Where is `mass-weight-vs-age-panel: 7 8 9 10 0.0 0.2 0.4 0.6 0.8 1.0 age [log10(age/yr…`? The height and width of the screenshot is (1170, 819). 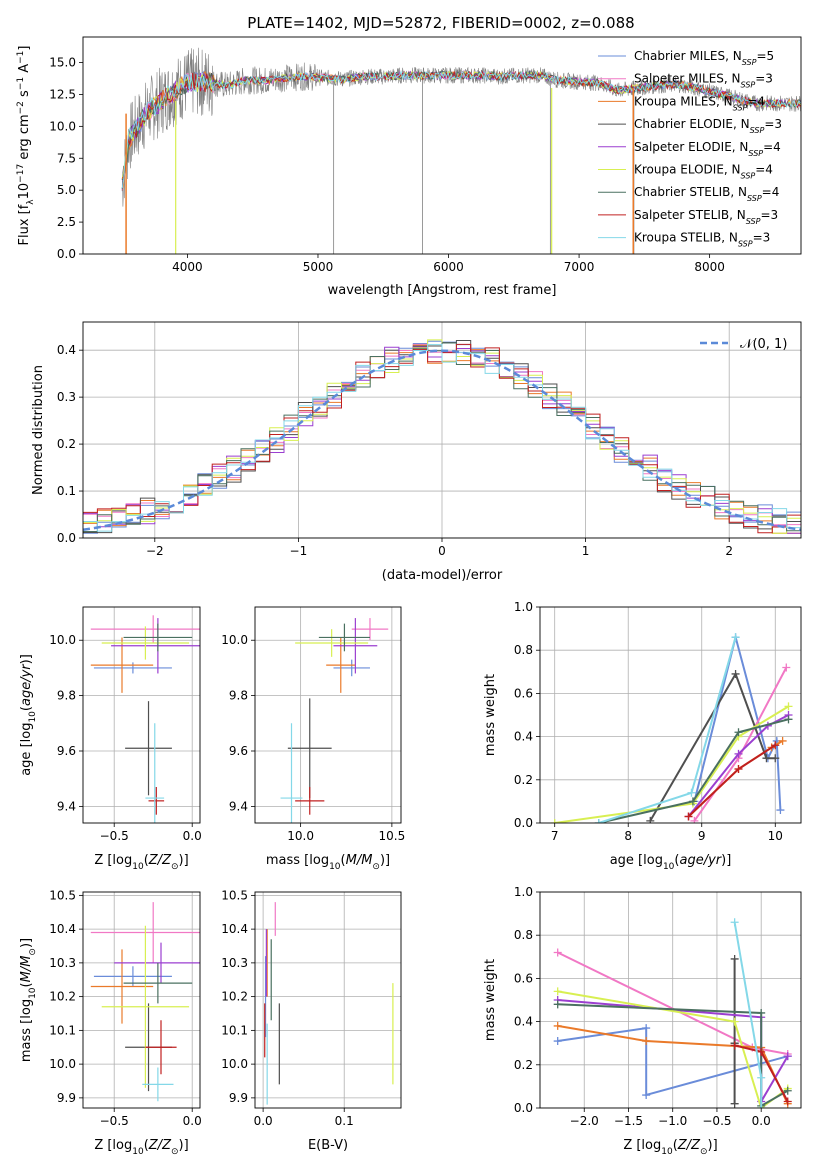 mass-weight-vs-age-panel: 7 8 9 10 0.0 0.2 0.4 0.6 0.8 1.0 age [log10(age/yr… is located at coordinates (642, 736).